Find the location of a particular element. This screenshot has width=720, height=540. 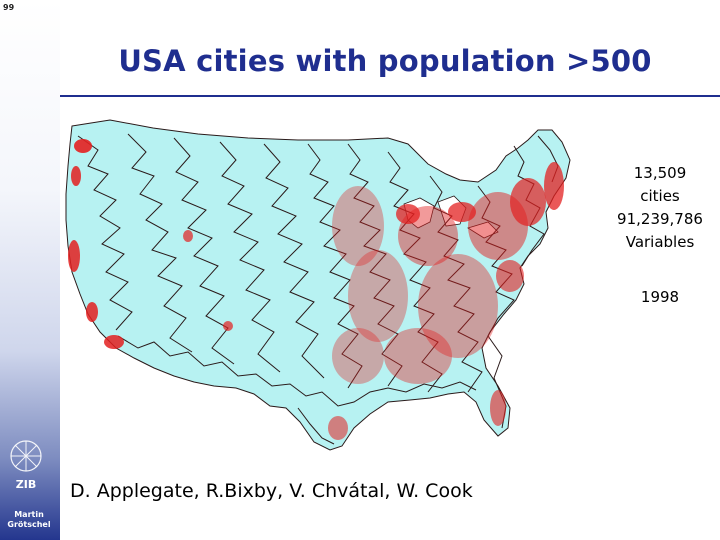

cities-label: cities is located at coordinates (660, 196).